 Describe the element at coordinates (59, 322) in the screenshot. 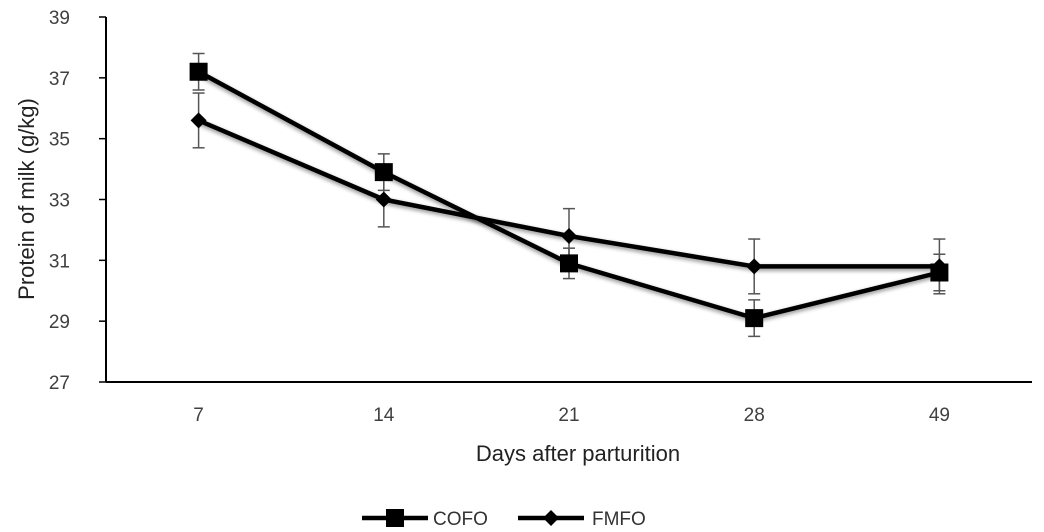

I see `y-tick-label: 29` at that location.